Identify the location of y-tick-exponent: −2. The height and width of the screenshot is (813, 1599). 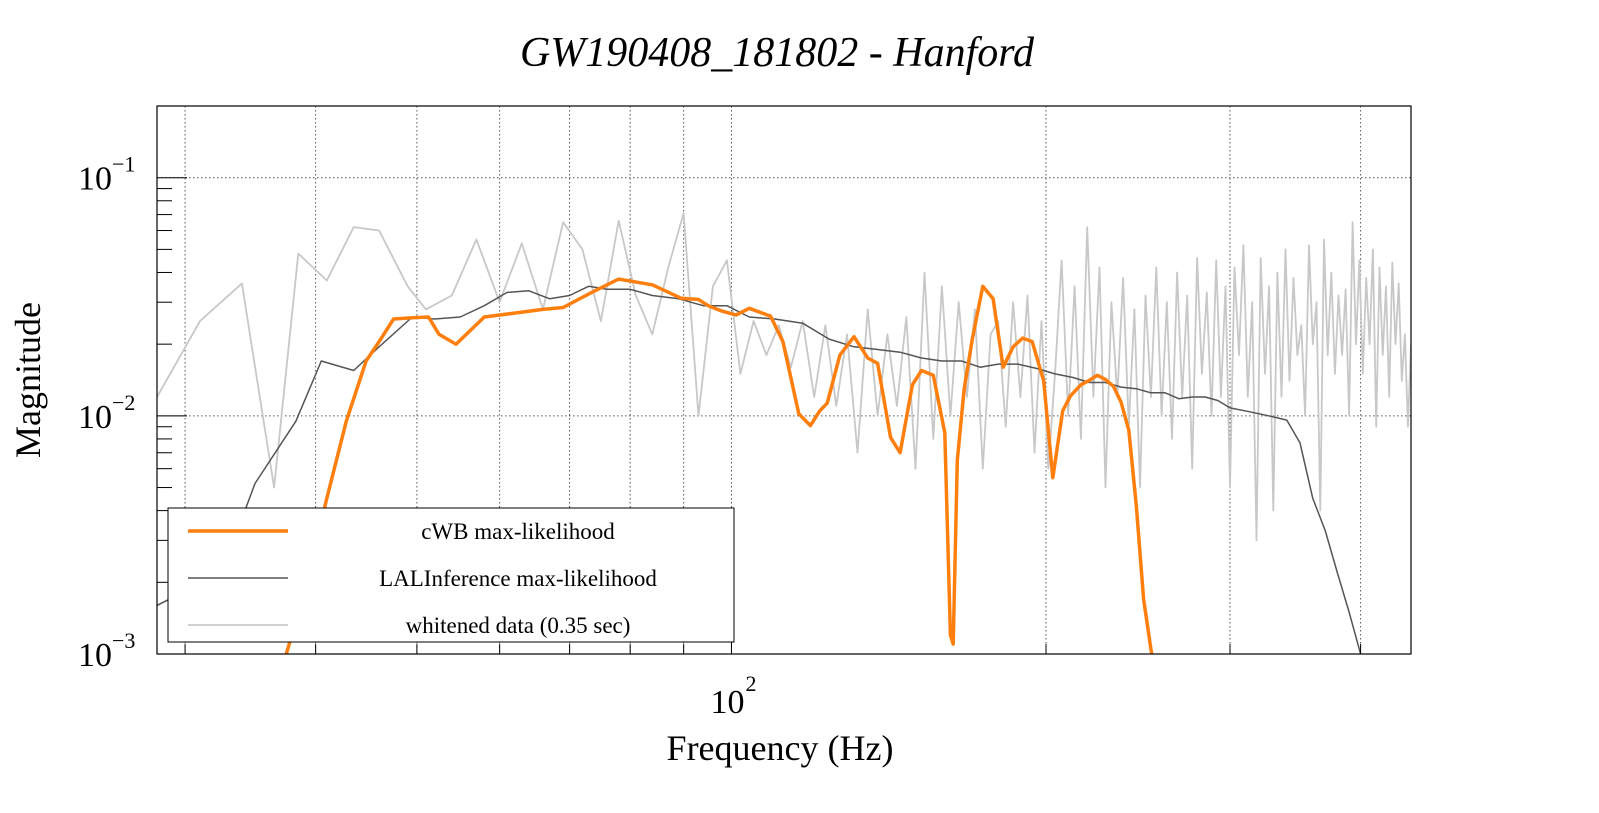
(123, 402).